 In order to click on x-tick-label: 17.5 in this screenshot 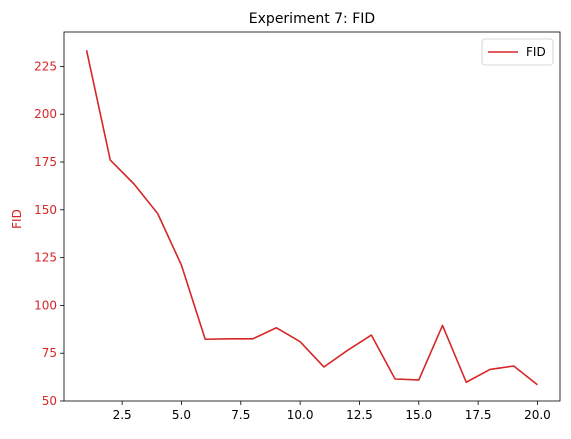, I will do `click(478, 415)`.